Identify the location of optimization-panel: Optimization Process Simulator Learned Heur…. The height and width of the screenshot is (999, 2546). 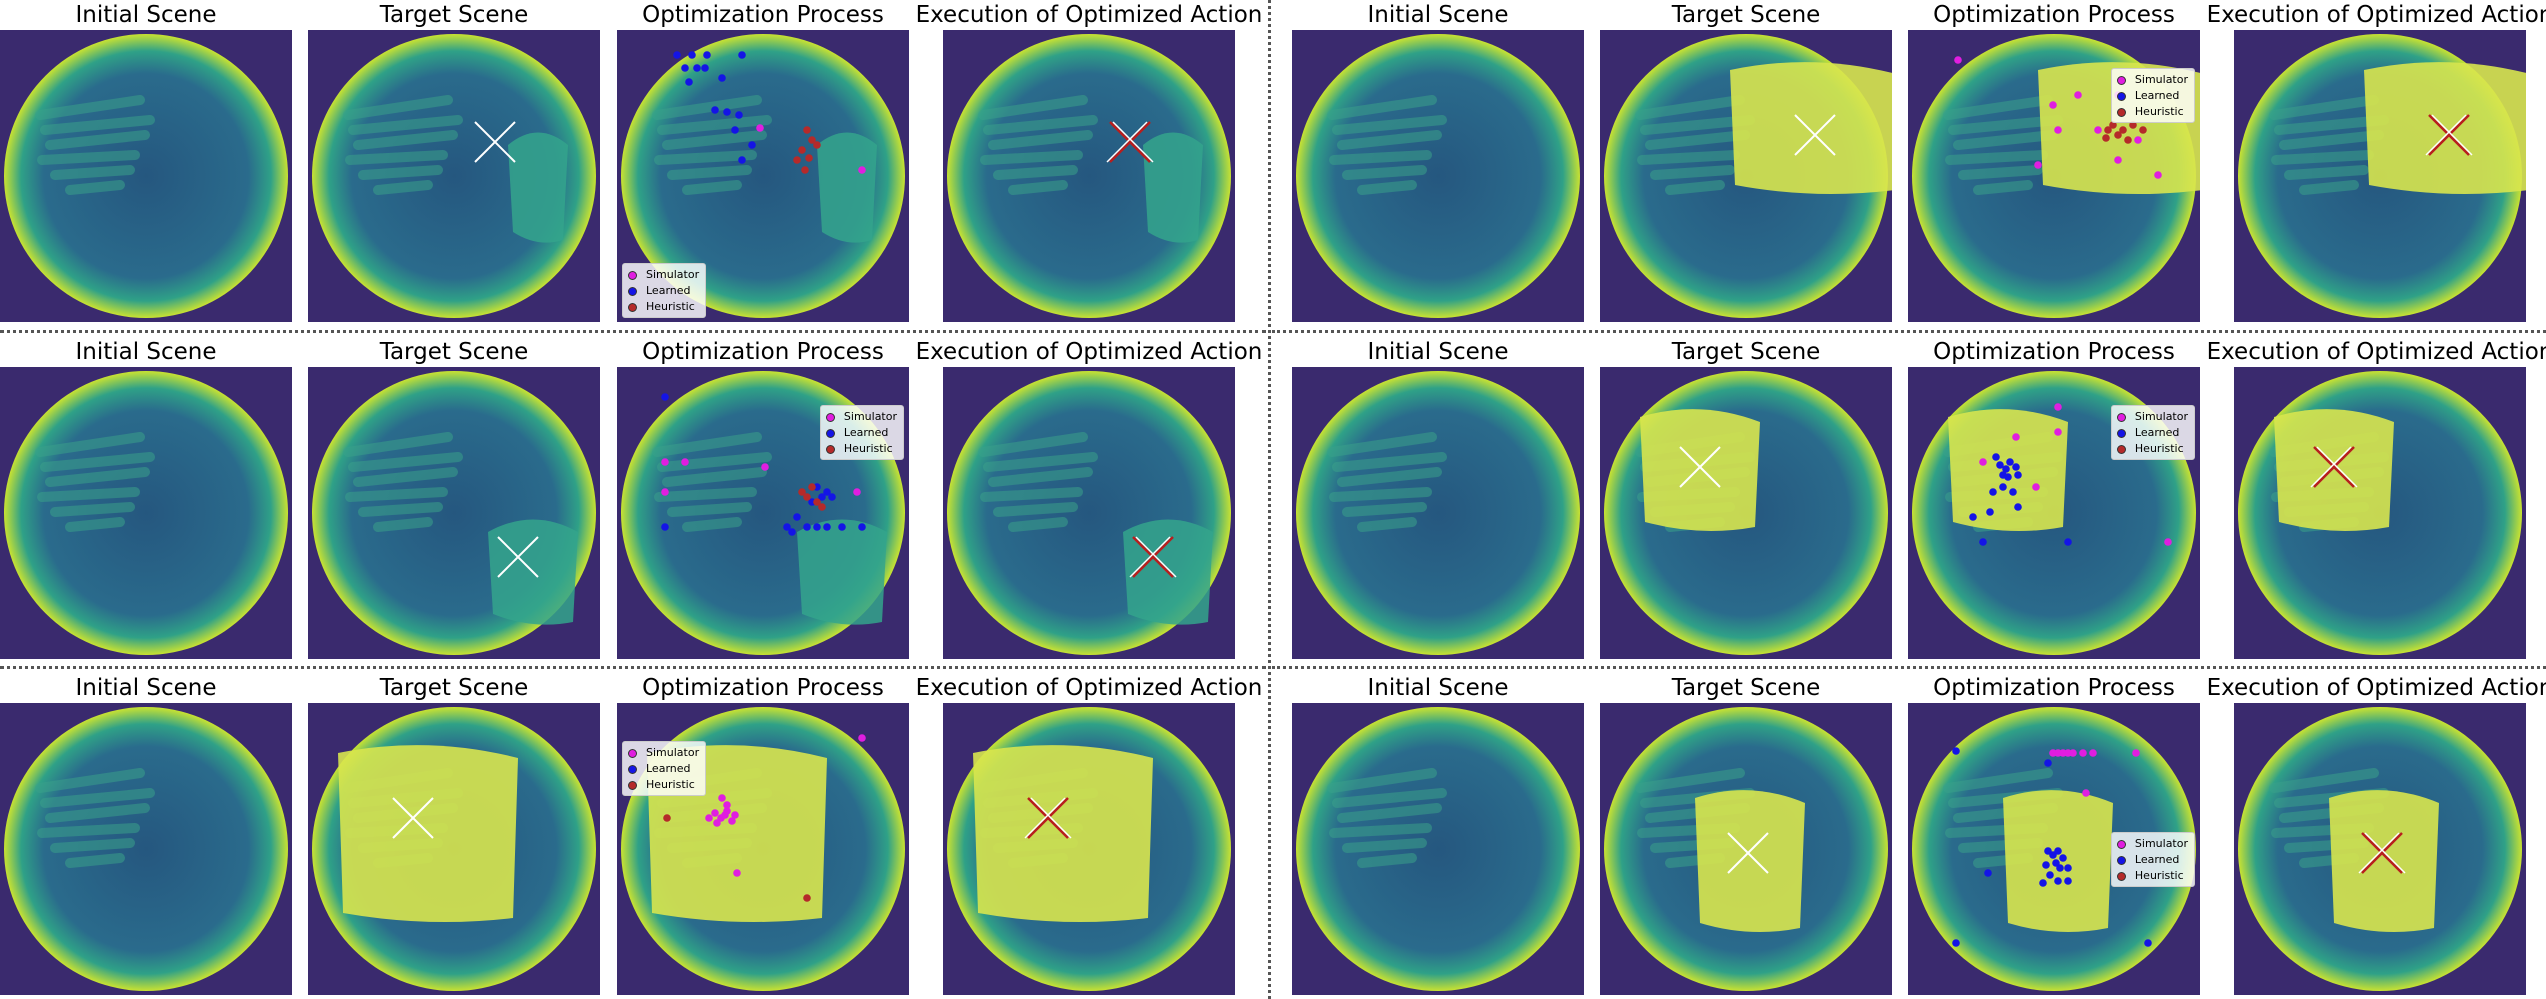
(763, 834).